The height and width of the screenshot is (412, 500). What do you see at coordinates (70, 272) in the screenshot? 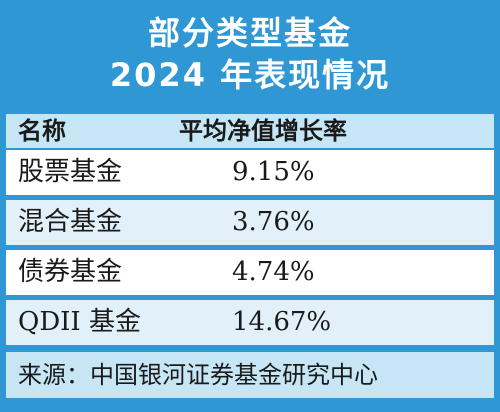
I see `row-name: 债券基金` at bounding box center [70, 272].